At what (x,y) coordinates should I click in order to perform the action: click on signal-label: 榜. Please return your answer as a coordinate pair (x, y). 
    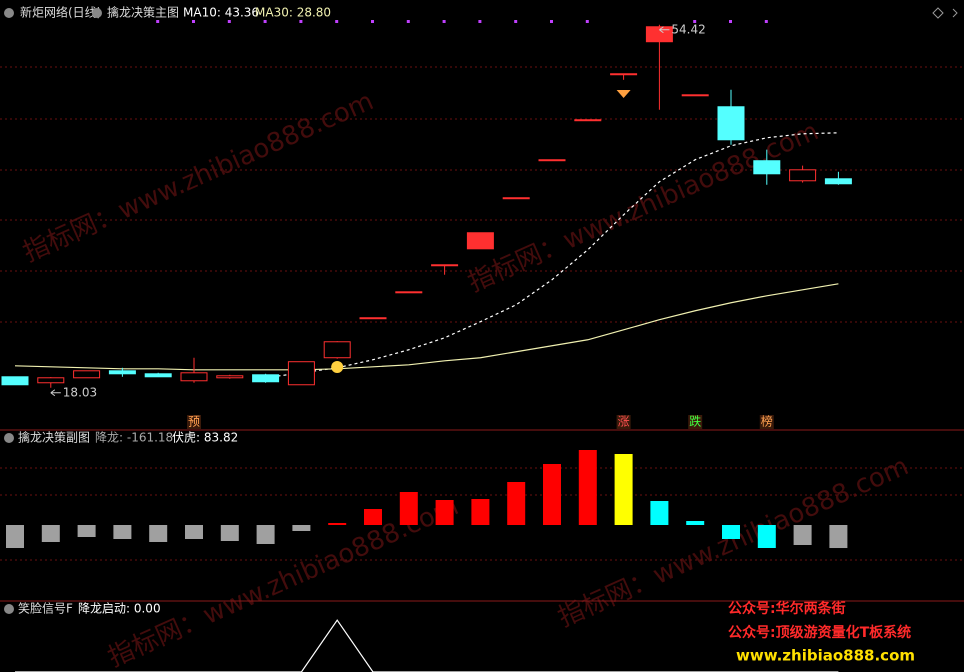
    Looking at the image, I should click on (767, 421).